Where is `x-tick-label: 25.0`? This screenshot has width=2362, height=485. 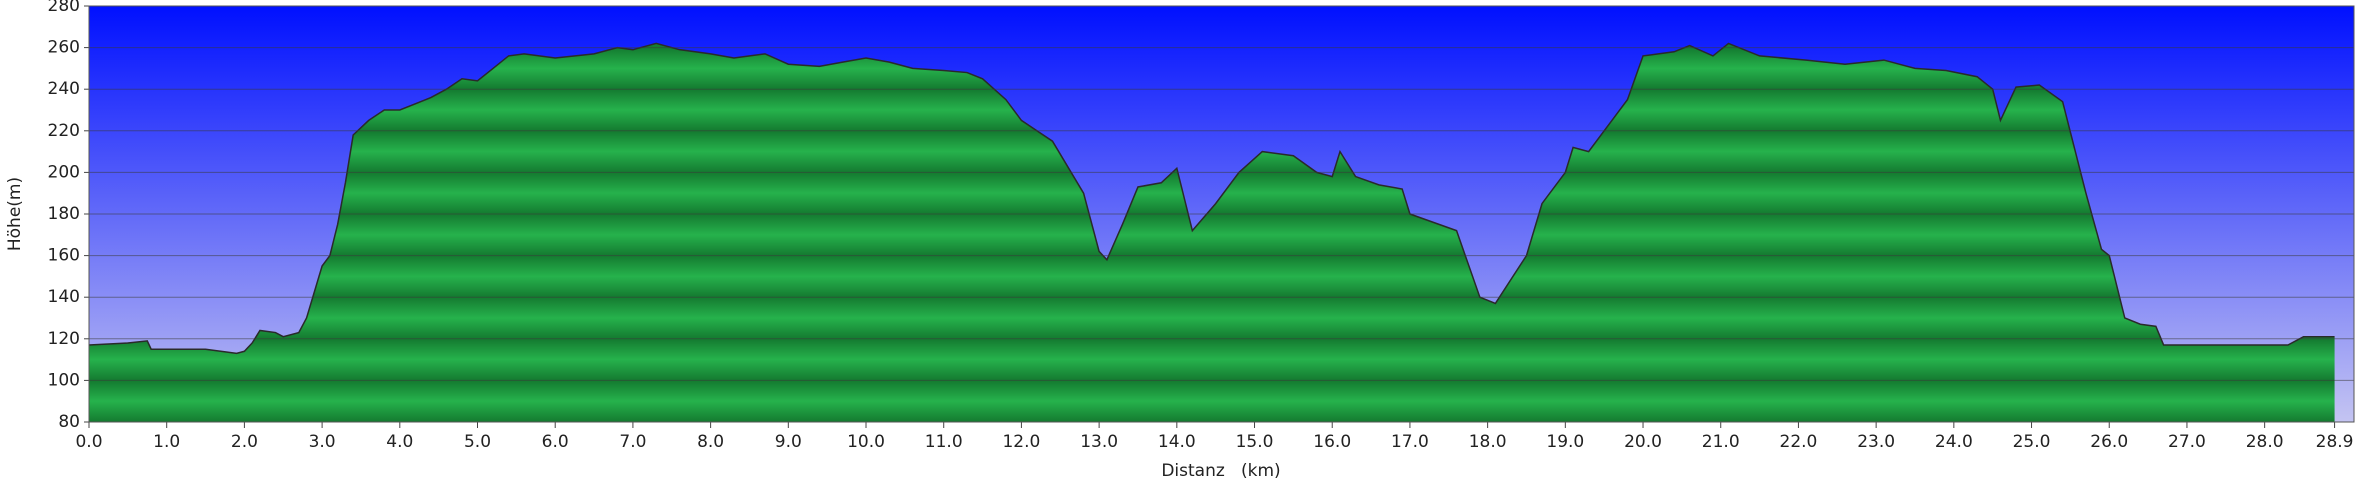
x-tick-label: 25.0 is located at coordinates (2032, 442).